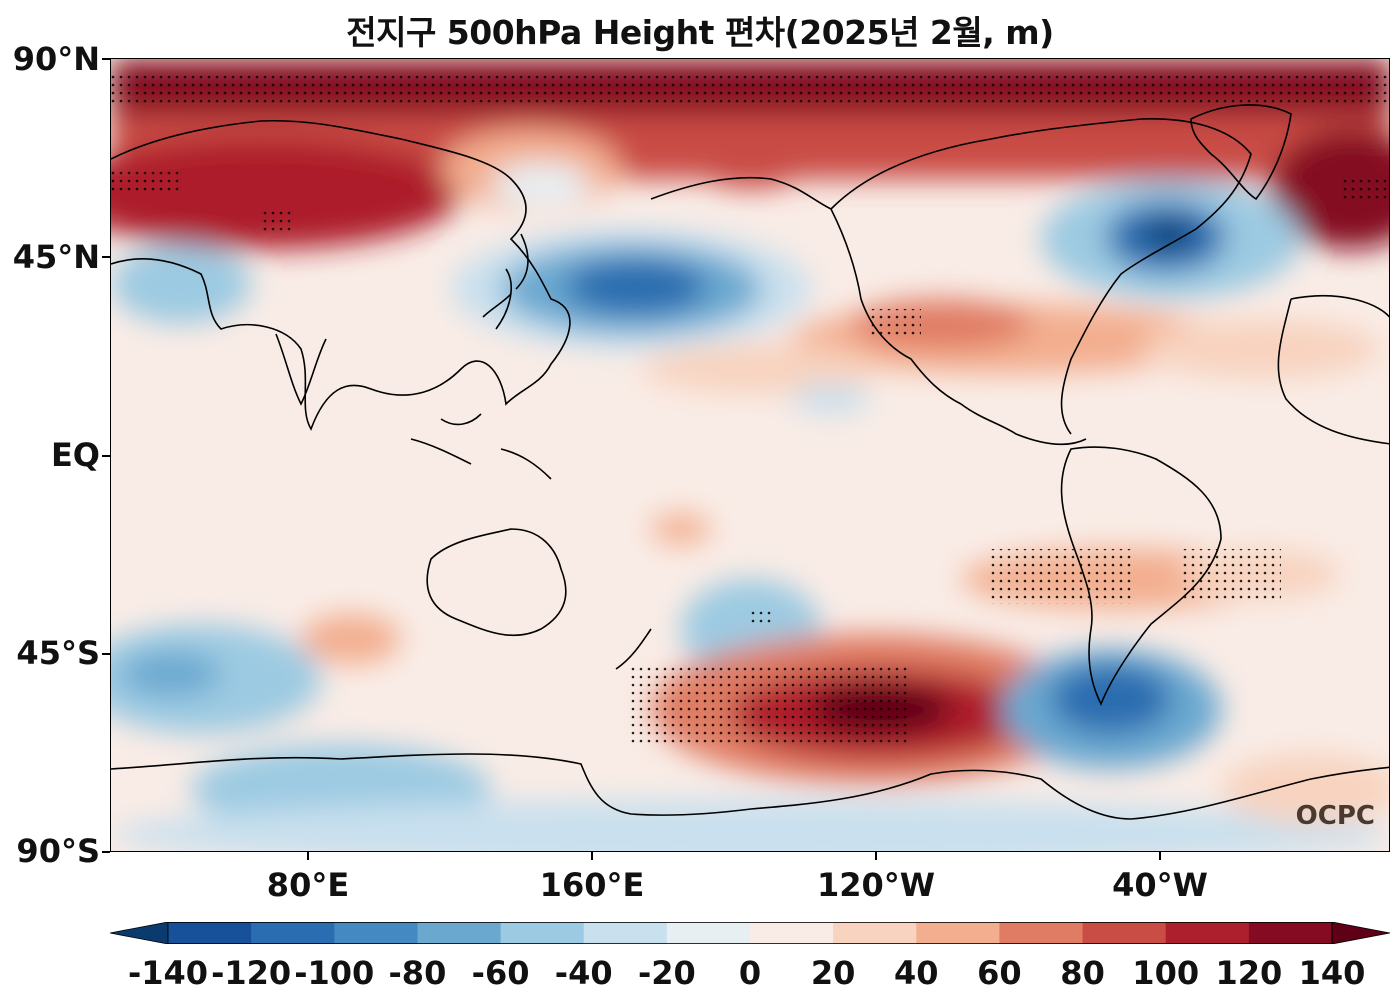 This screenshot has height=1008, width=1400. I want to click on x-label-160e: 160°E, so click(592, 885).